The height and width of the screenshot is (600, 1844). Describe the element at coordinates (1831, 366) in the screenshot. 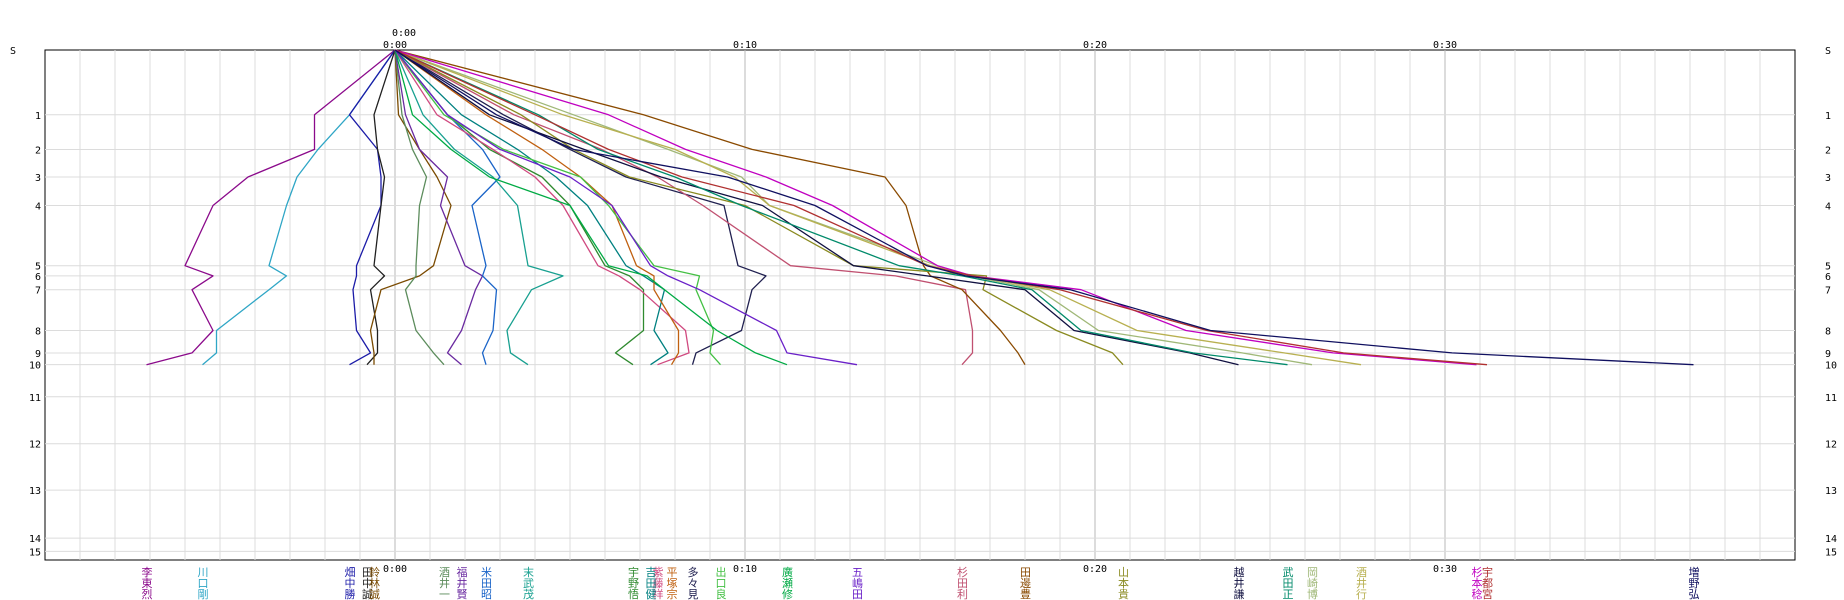

I see `y-tick-label-right: 10` at that location.